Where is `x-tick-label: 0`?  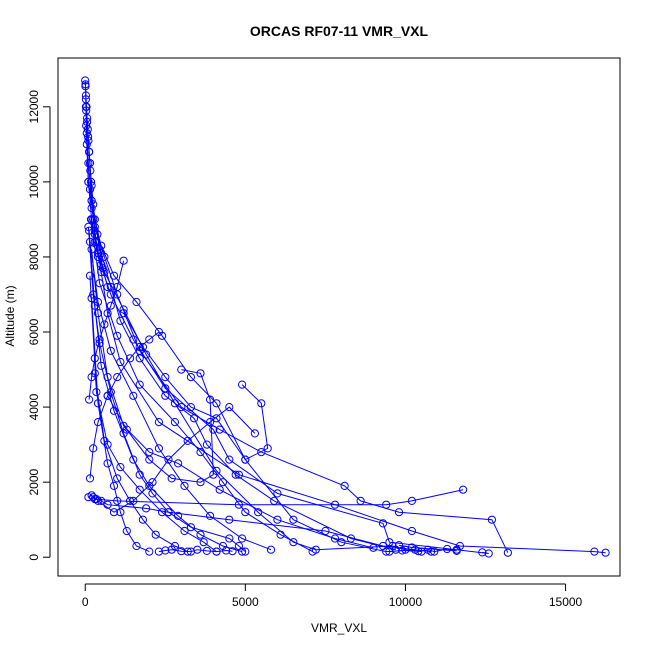 x-tick-label: 0 is located at coordinates (85, 602).